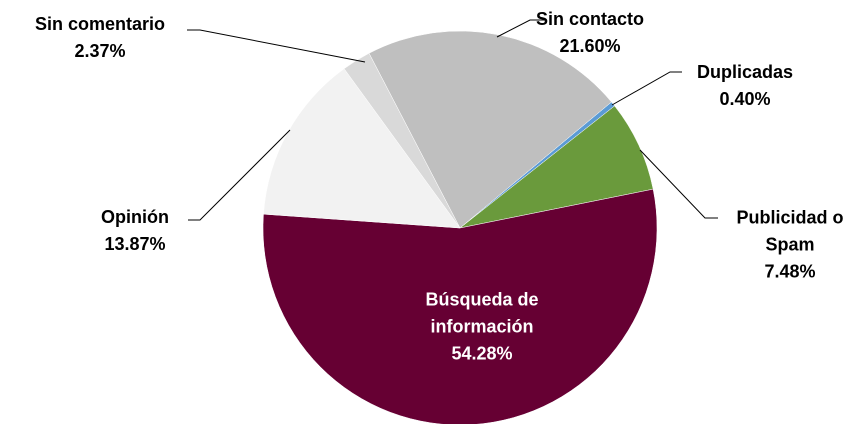  What do you see at coordinates (135, 244) in the screenshot?
I see `value-label: 13.87%` at bounding box center [135, 244].